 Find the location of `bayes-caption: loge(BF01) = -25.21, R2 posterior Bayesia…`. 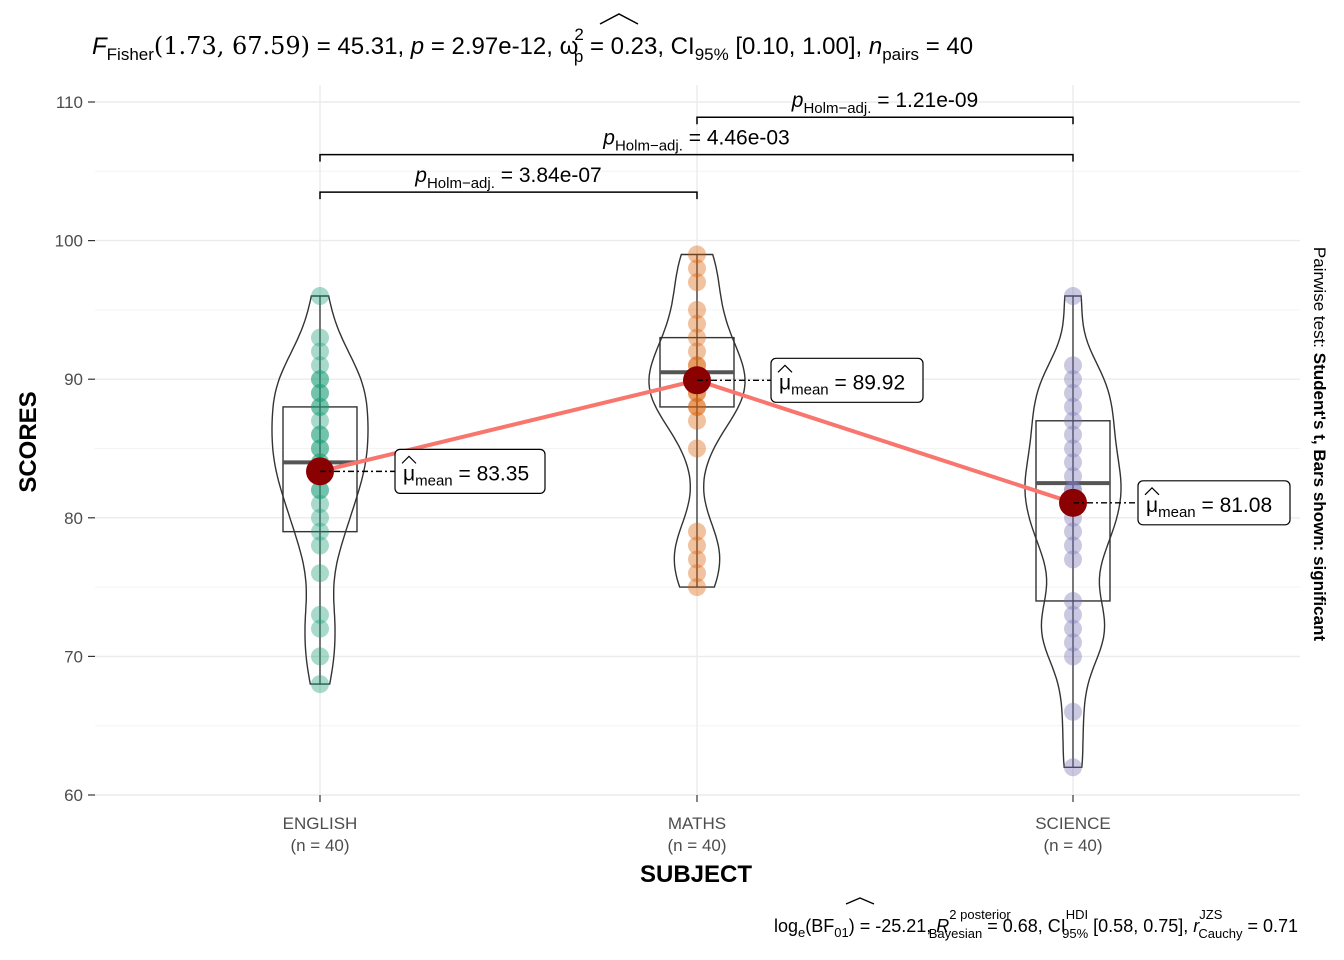

bayes-caption: loge(BF01) = -25.21, R2 posterior Bayesia… is located at coordinates (1036, 924).